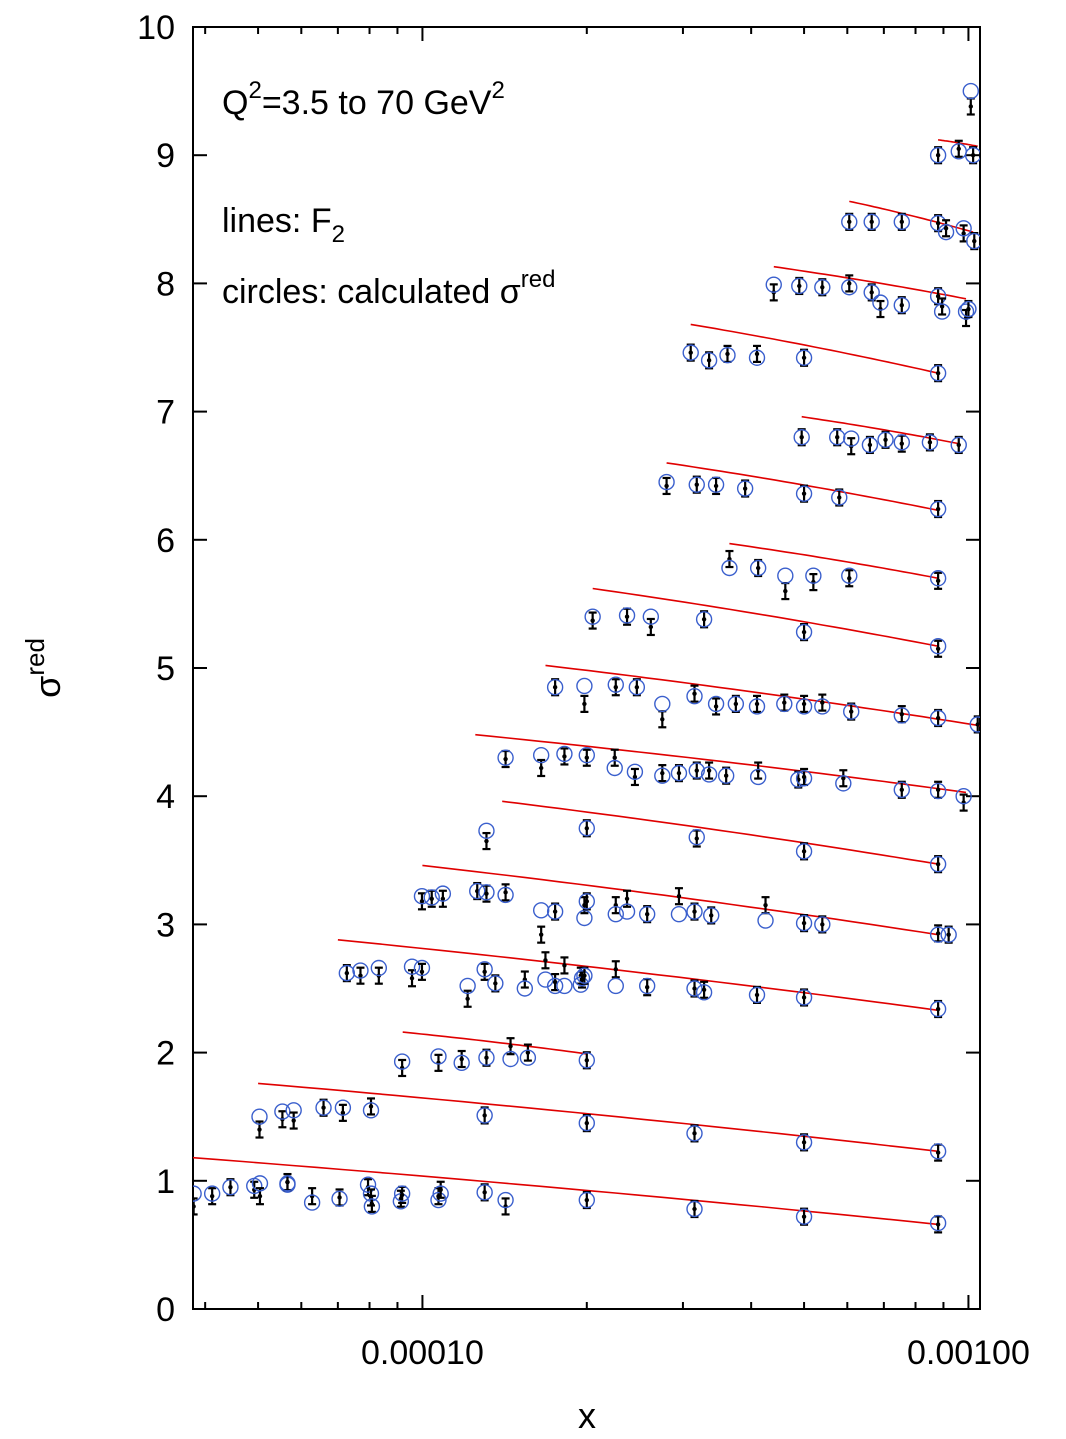  Describe the element at coordinates (165, 1310) in the screenshot. I see `y-tick-label: 0` at that location.